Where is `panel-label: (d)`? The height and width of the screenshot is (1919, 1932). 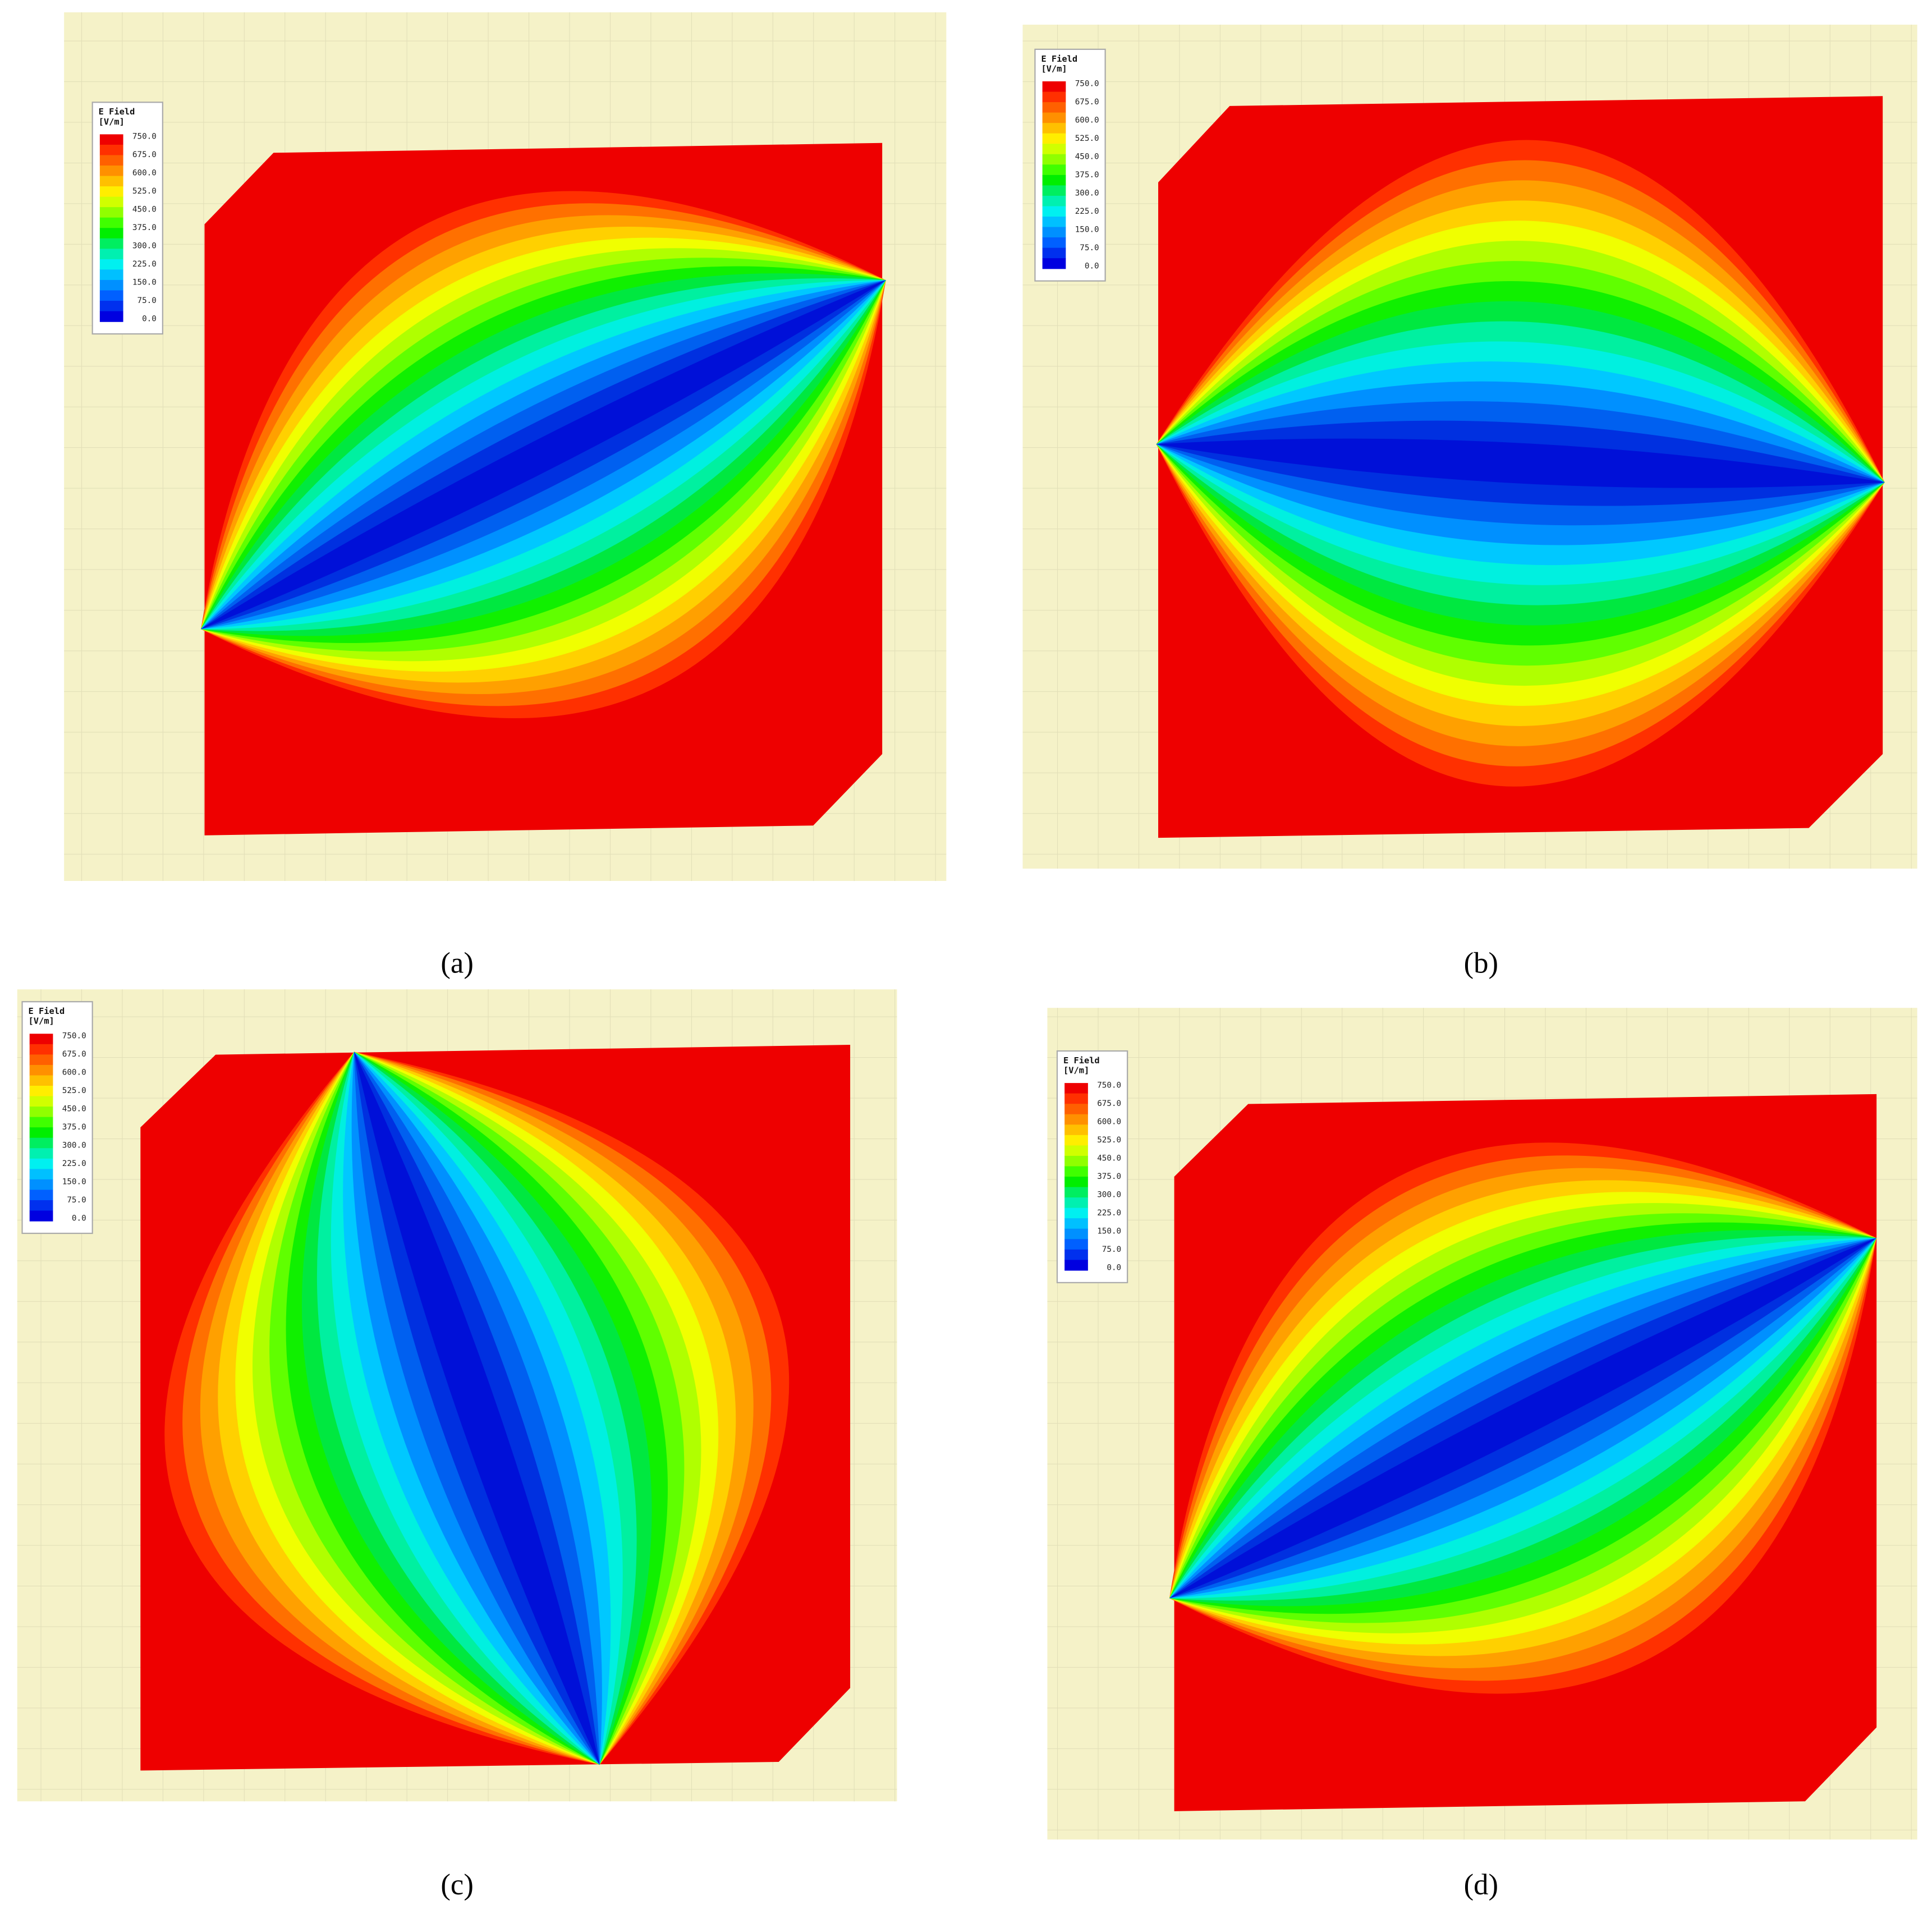
panel-label: (d) is located at coordinates (1481, 1884).